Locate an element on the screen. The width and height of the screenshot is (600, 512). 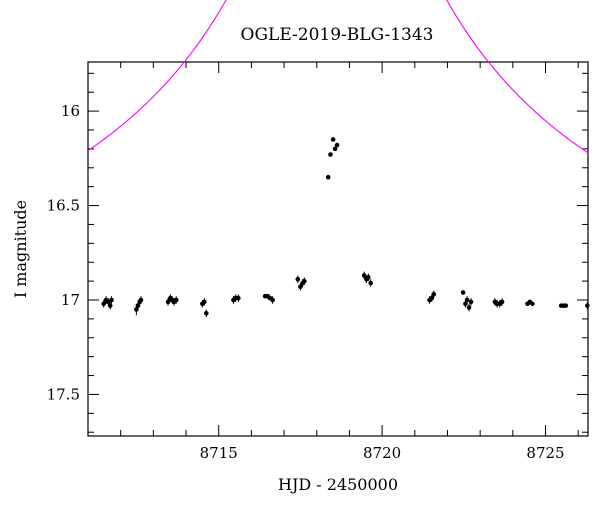
y-tick-label: 17 is located at coordinates (70, 300).